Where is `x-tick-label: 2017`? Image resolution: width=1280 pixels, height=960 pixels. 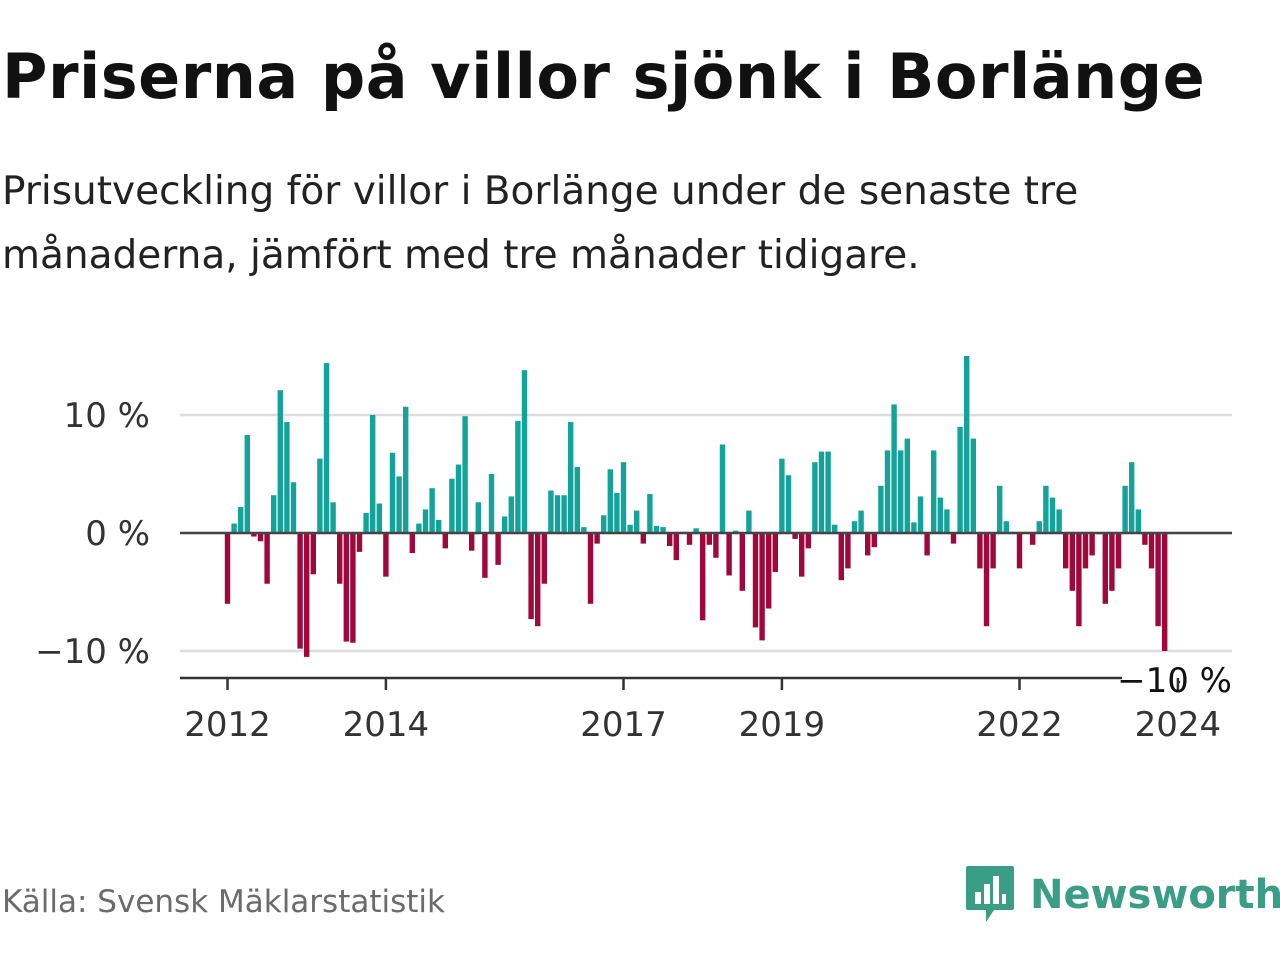 x-tick-label: 2017 is located at coordinates (623, 725).